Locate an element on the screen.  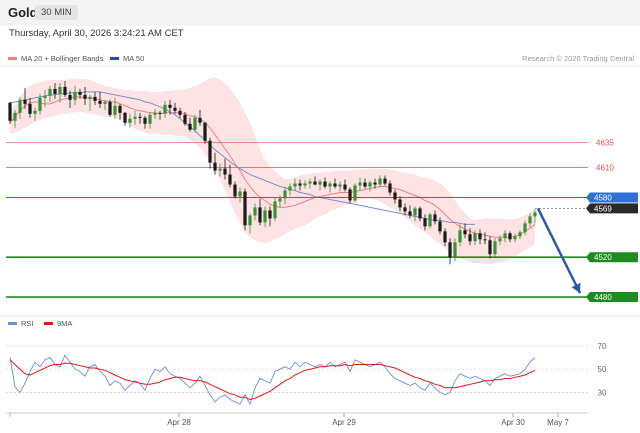
chart-header: Gold 30 MIN is located at coordinates (320, 13).